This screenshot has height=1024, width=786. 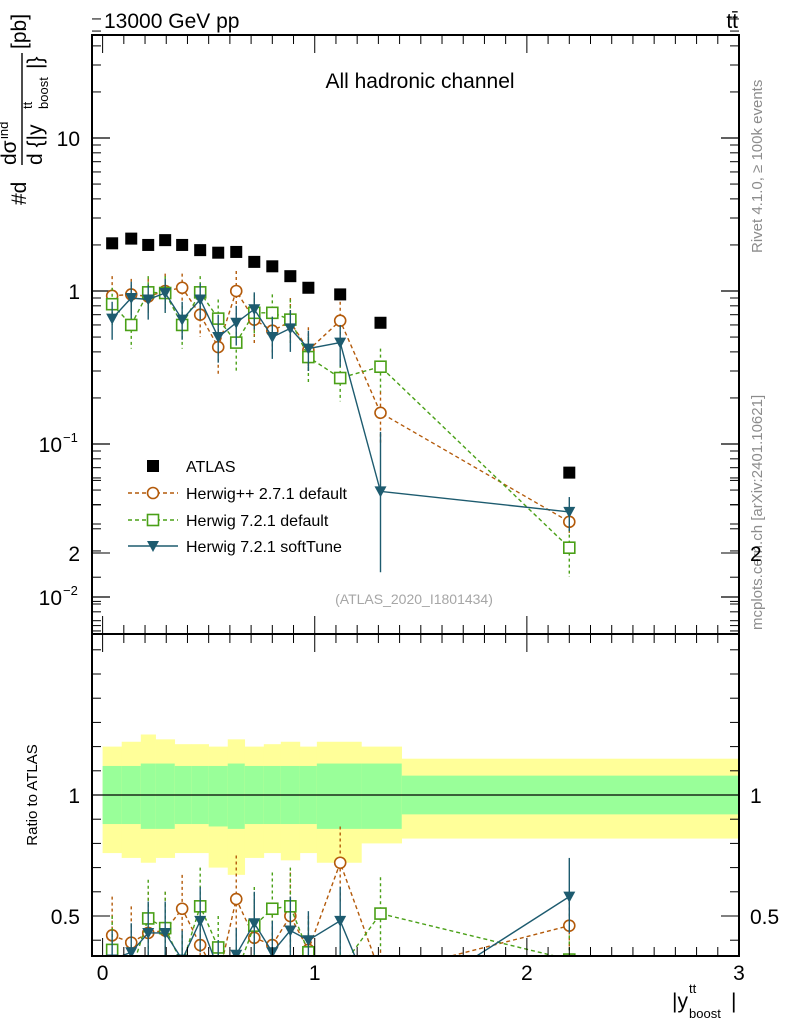 I want to click on main-y-tick-label: 10 −2, so click(x=58, y=596).